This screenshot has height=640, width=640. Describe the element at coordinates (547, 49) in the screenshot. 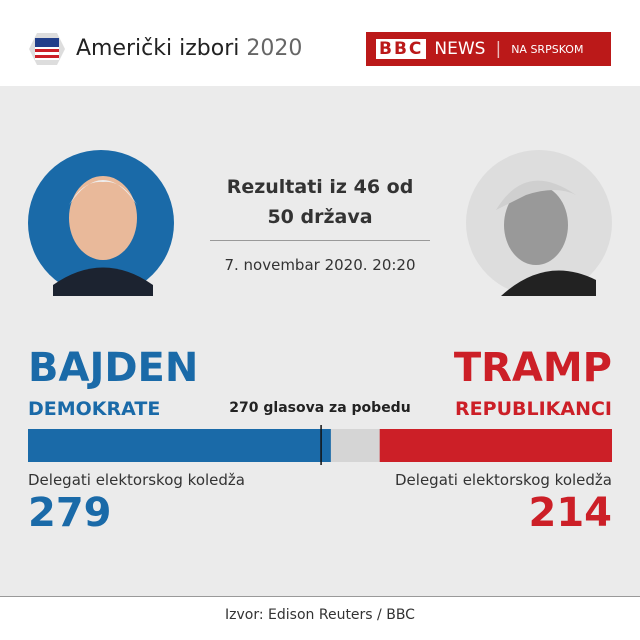

I see `region: NA SRPSKOM` at that location.